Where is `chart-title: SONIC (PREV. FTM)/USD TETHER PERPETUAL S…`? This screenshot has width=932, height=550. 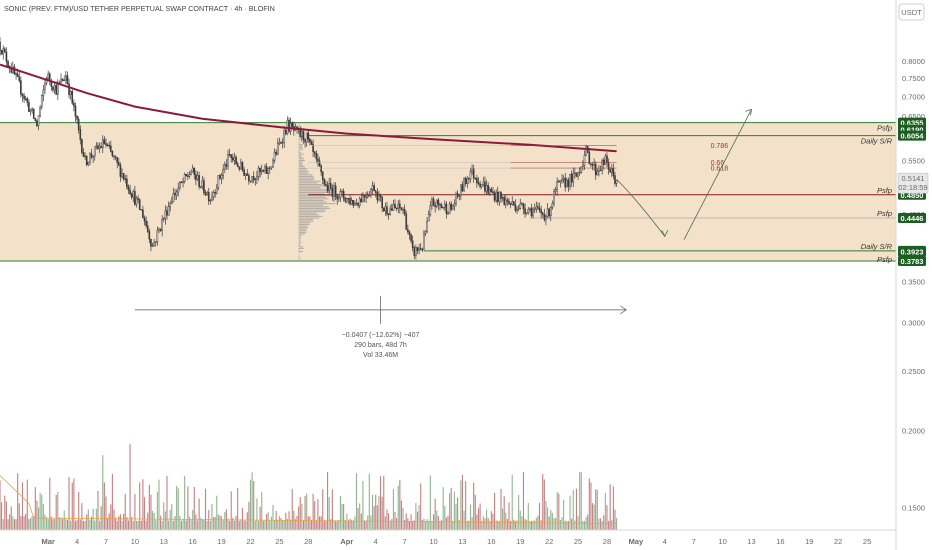
chart-title: SONIC (PREV. FTM)/USD TETHER PERPETUAL S… is located at coordinates (139, 8).